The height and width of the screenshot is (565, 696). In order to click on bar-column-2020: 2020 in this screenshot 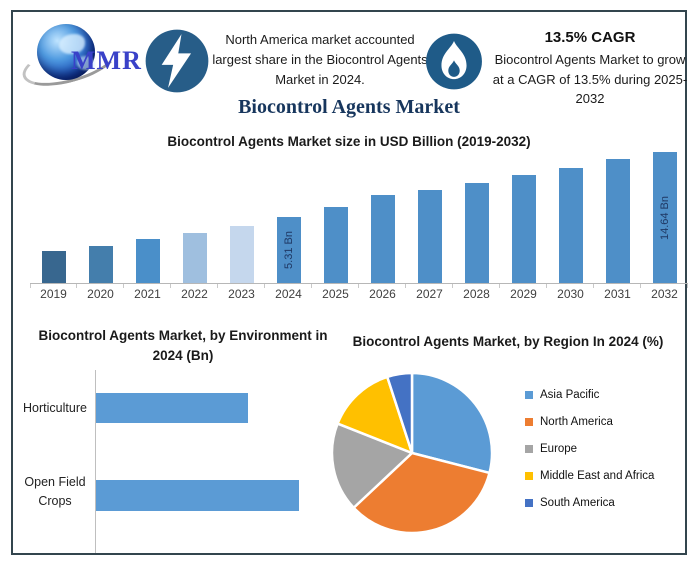, I will do `click(100, 224)`.